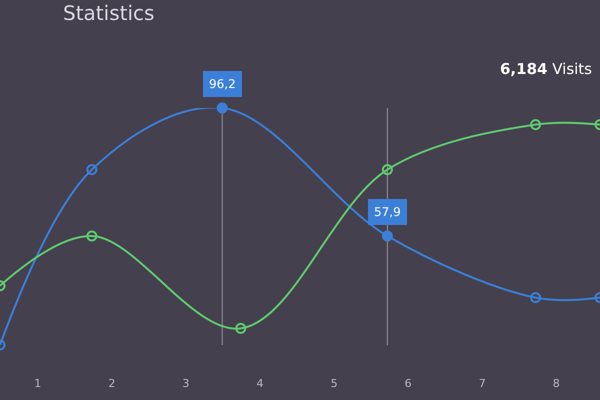  Describe the element at coordinates (108, 13) in the screenshot. I see `chart-title: Statistics` at that location.